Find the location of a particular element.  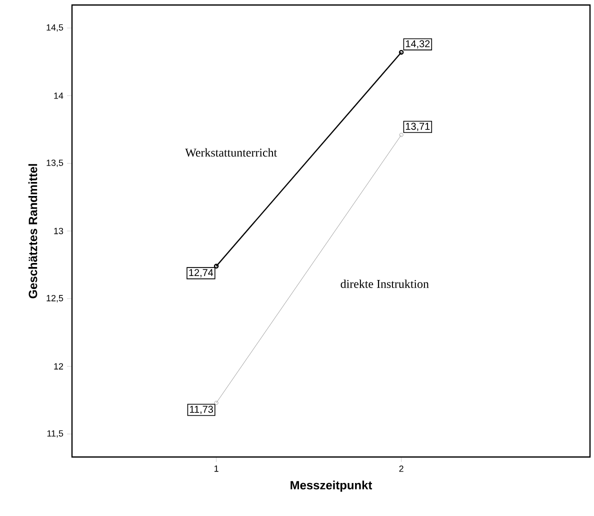

text: direkte Instruktion is located at coordinates (384, 284).